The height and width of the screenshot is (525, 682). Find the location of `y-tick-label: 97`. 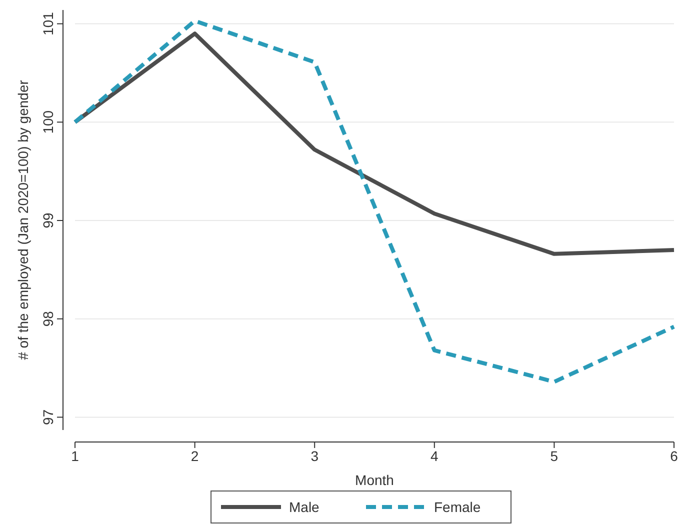

y-tick-label: 97 is located at coordinates (48, 417).